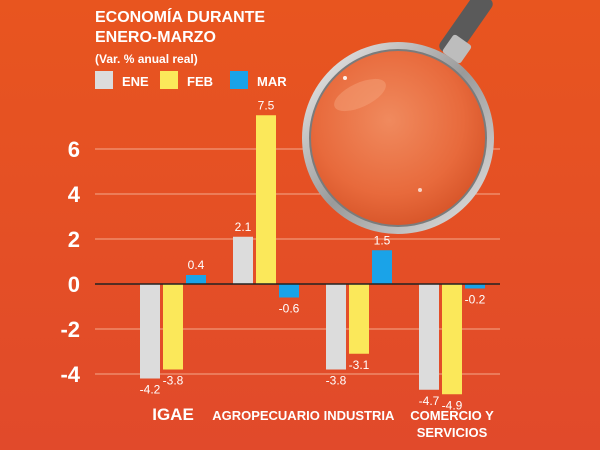  Describe the element at coordinates (452, 405) in the screenshot. I see `data-label: -4.9` at that location.